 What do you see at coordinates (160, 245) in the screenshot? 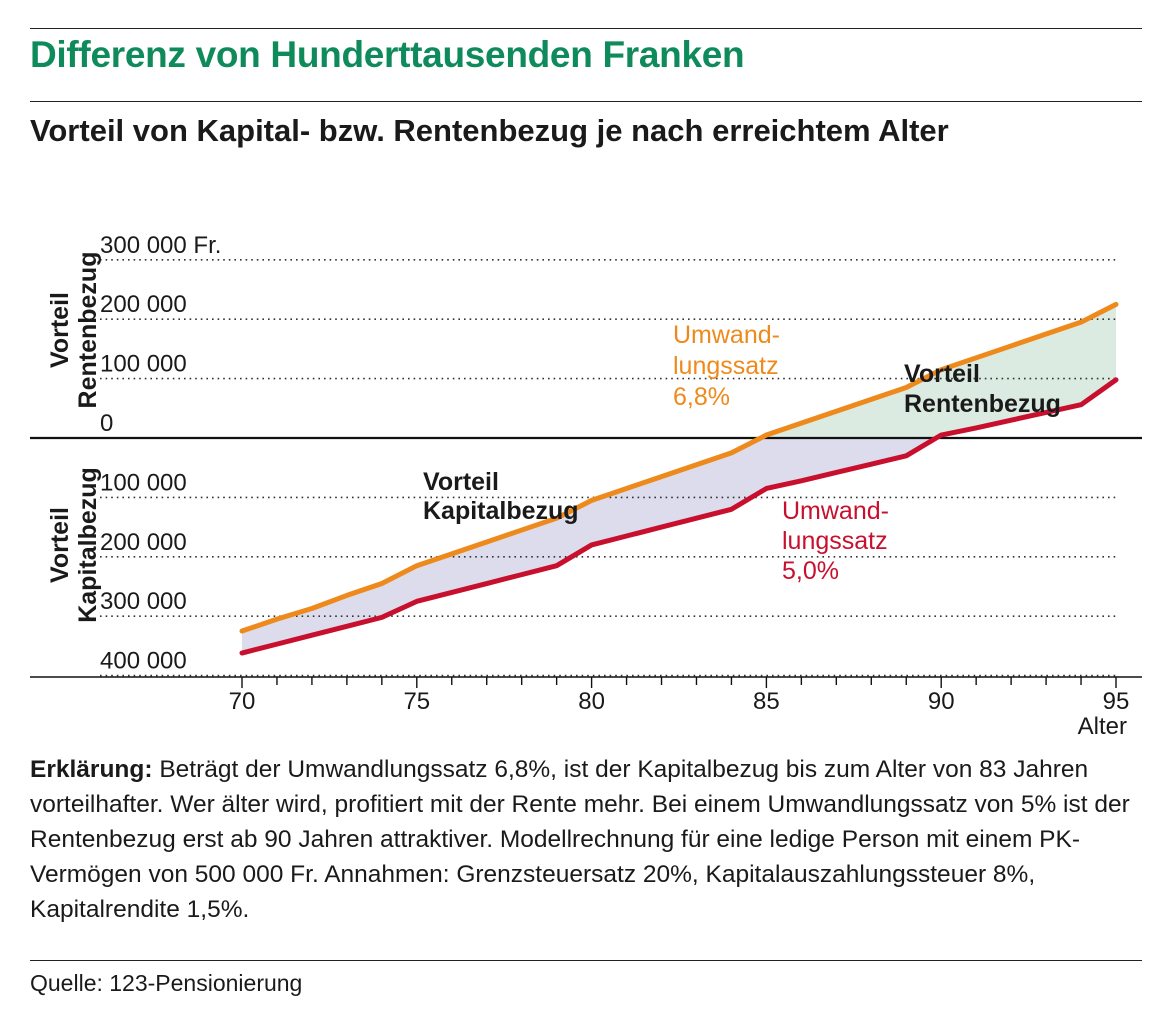
I see `y-tick-label: 300 000 Fr.` at bounding box center [160, 245].